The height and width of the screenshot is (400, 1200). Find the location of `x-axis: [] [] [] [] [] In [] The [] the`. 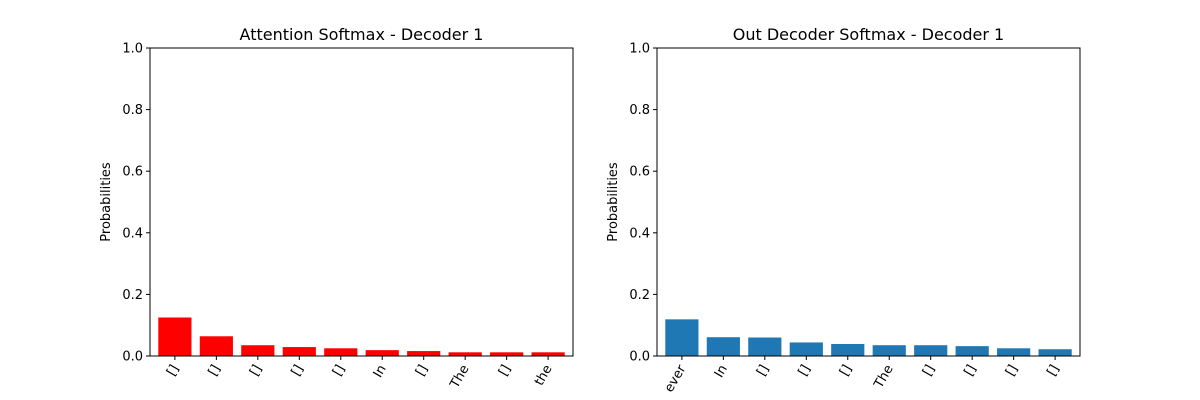

x-axis: [] [] [] [] [] In [] The [] the is located at coordinates (360, 374).